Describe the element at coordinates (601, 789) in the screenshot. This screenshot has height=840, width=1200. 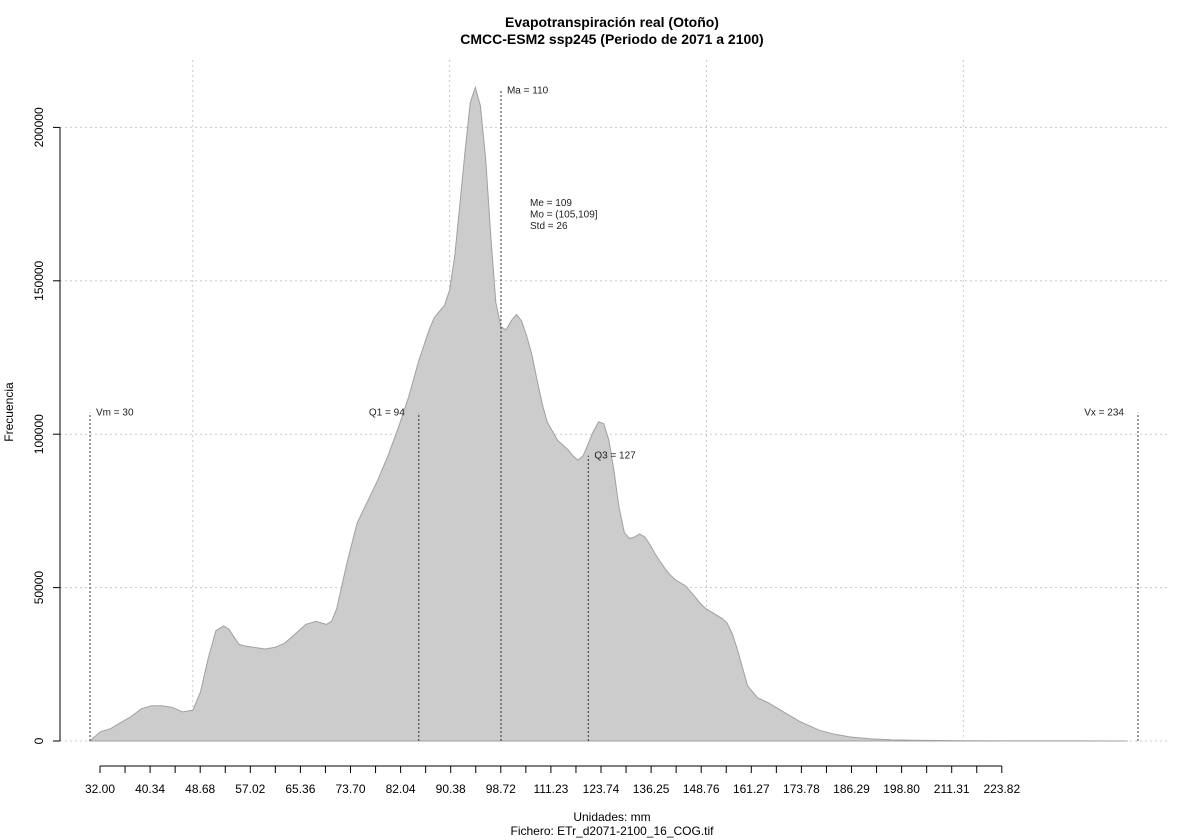
I see `x-tick-label: 123.74` at that location.